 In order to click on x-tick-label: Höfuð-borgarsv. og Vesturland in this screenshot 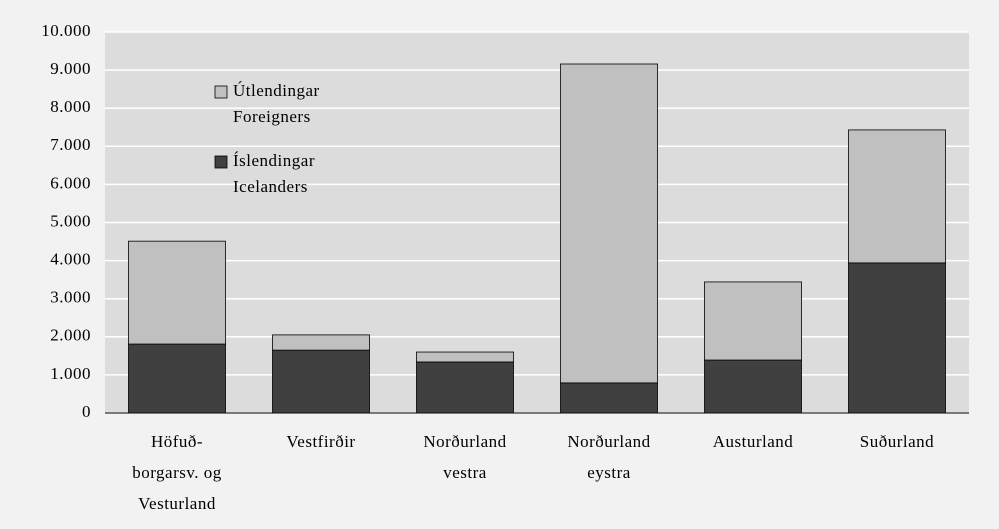, I will do `click(177, 472)`.